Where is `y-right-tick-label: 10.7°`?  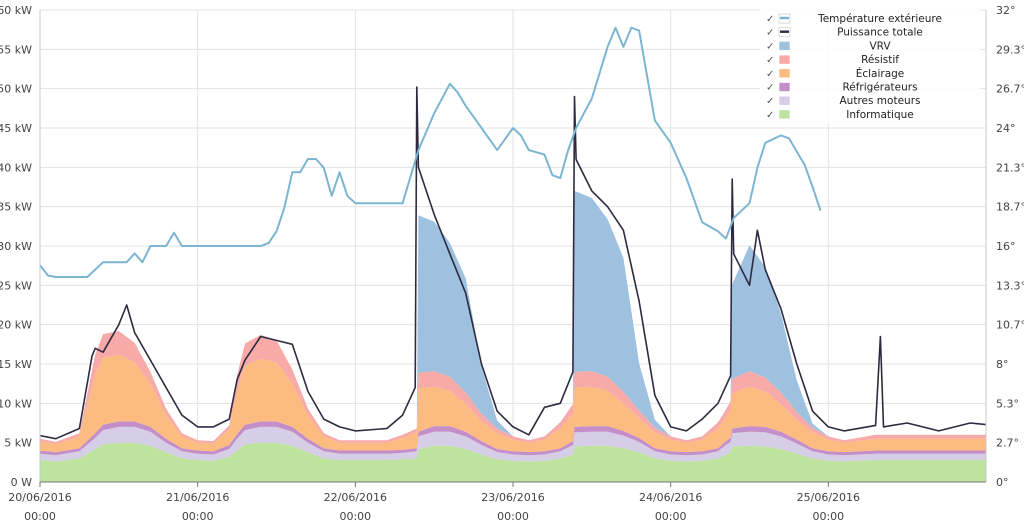
y-right-tick-label: 10.7° is located at coordinates (1010, 325).